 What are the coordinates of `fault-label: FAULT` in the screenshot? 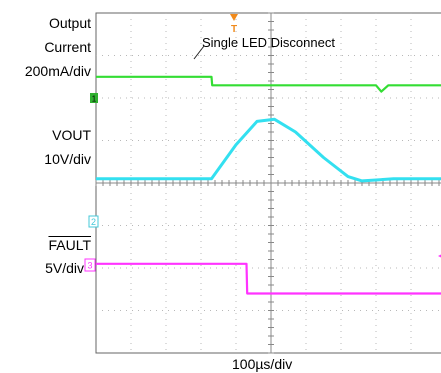 It's located at (69, 245).